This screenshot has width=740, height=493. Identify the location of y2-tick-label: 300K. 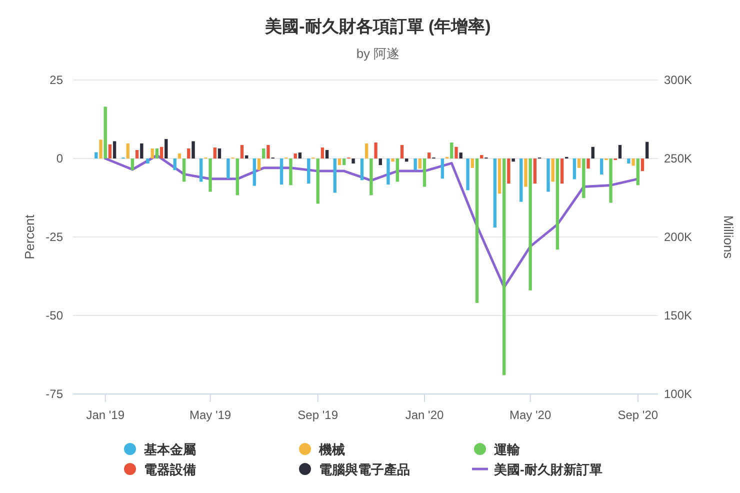
(678, 80).